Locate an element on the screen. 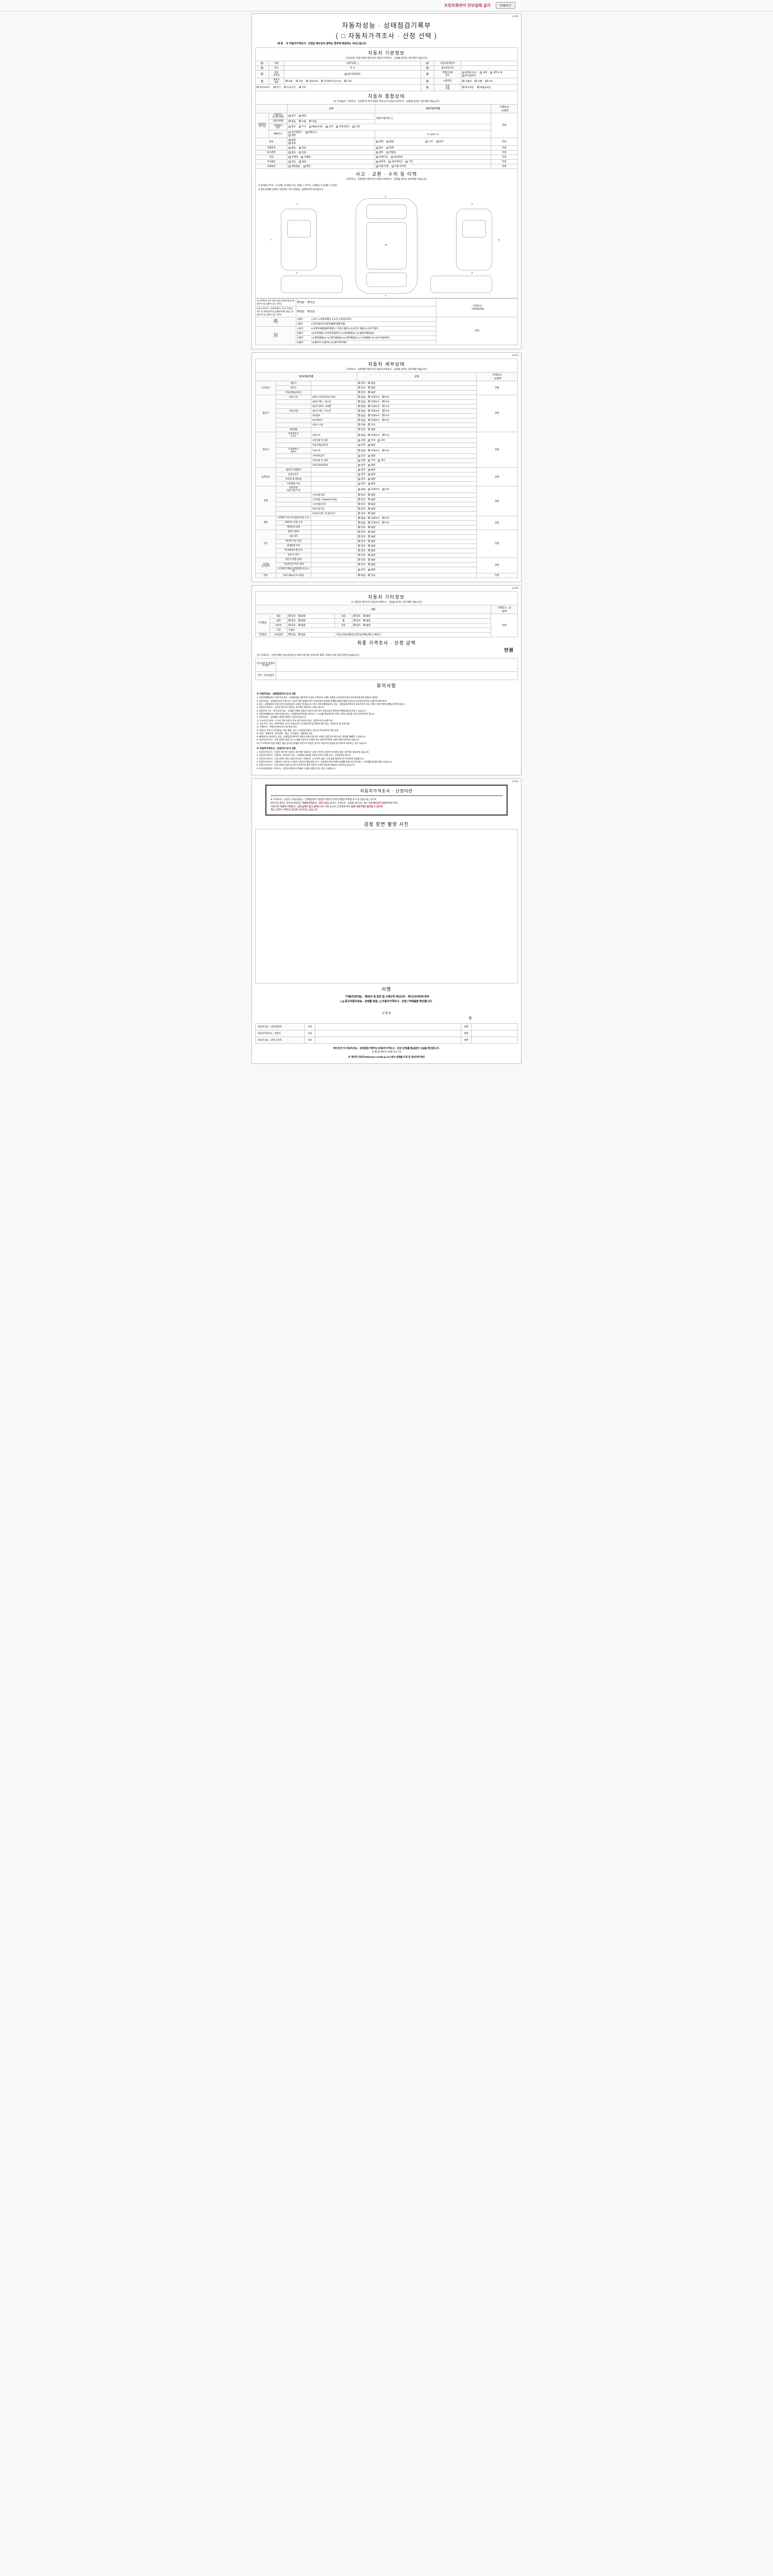 The height and width of the screenshot is (2576, 773). odometer-opt-1: 교체 is located at coordinates (484, 72).